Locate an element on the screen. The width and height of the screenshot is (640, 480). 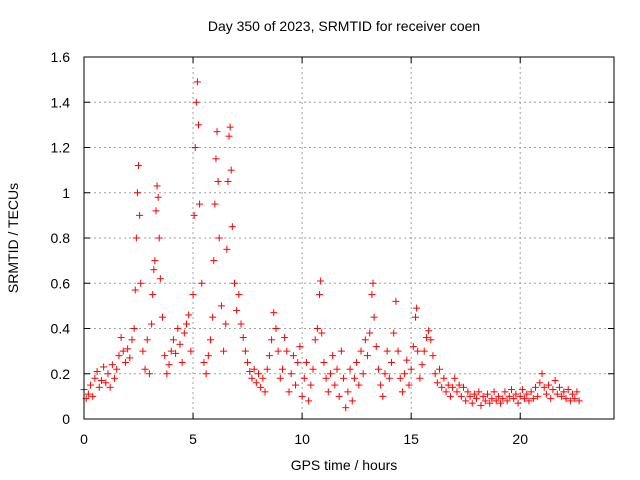
x-tick-labels: 0 5 10 15 20 is located at coordinates (304, 439).